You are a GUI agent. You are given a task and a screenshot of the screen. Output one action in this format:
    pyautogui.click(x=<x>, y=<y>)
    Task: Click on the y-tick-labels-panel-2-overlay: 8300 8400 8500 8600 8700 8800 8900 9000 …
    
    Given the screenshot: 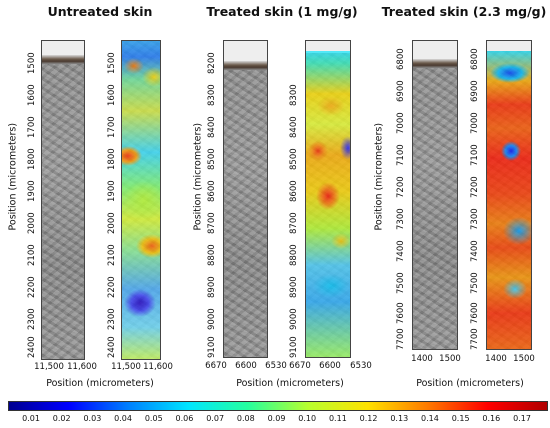 What is the action you would take?
    pyautogui.click(x=296, y=199)
    